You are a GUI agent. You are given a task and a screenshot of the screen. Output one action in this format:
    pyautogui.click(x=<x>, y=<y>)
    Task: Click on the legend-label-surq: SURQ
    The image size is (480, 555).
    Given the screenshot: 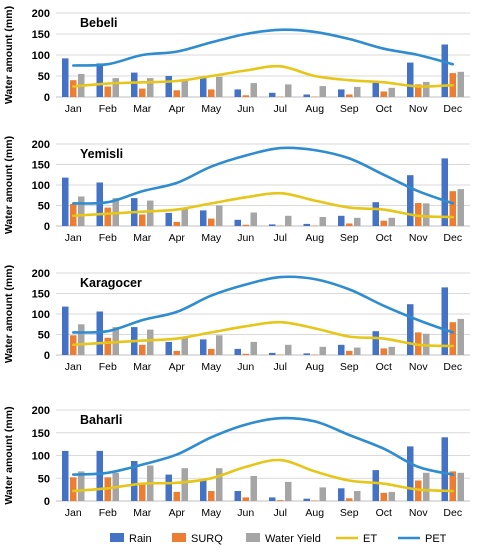 What is the action you would take?
    pyautogui.click(x=207, y=539)
    